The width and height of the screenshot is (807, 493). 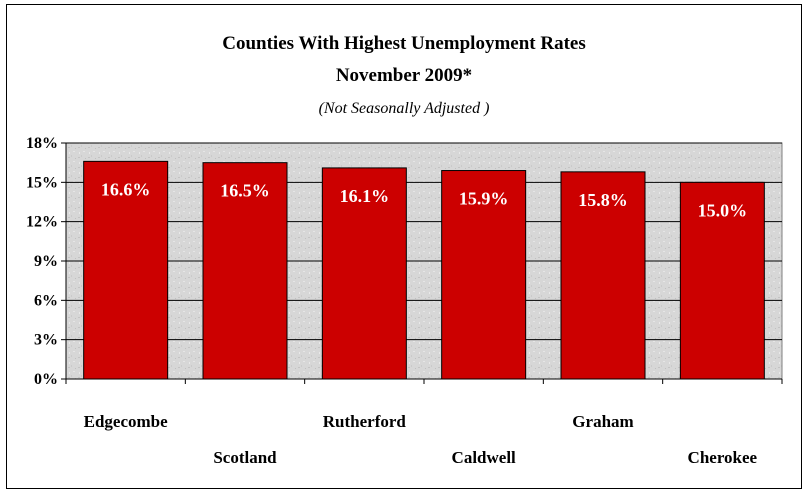 I want to click on category-label: Rutherford, so click(x=365, y=421).